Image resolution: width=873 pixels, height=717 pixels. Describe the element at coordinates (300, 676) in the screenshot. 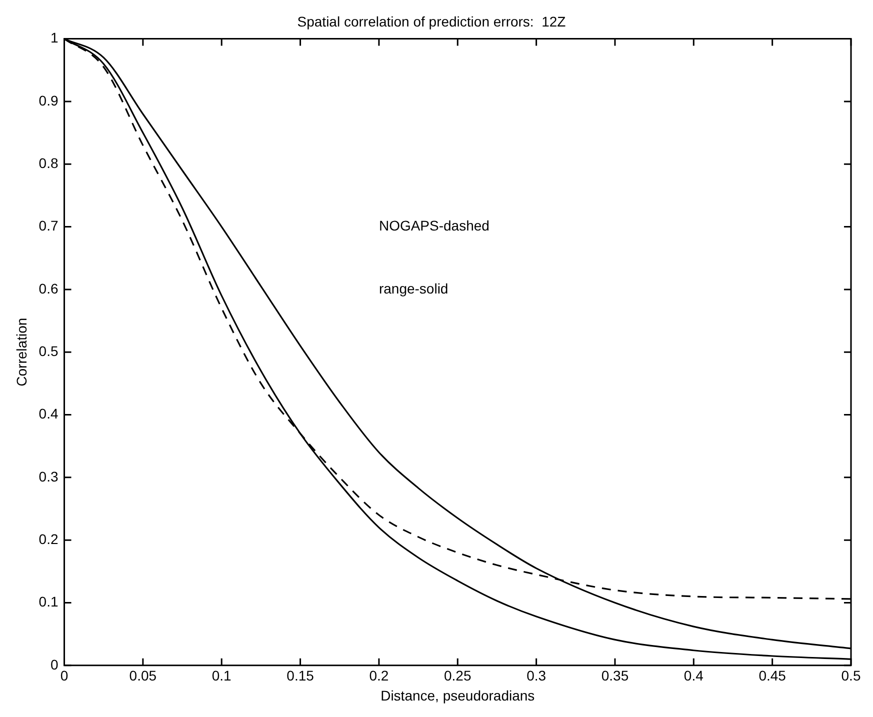

I see `x-tick-label: 0.15` at that location.